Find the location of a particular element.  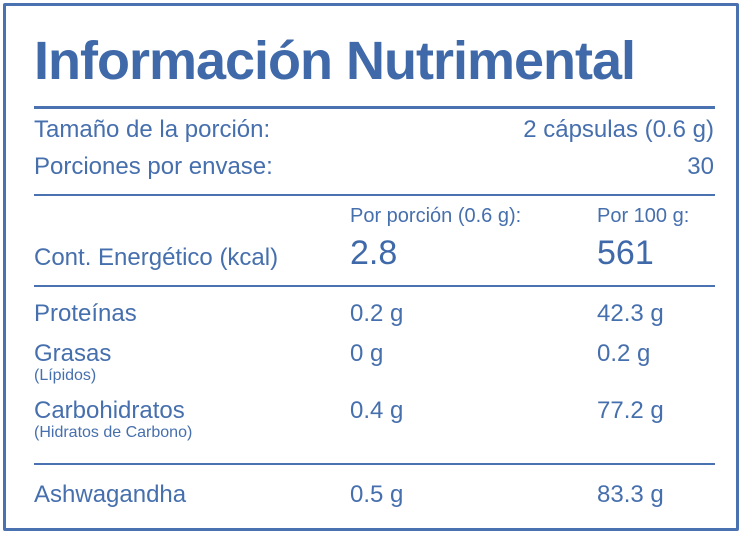

nutrient-per-serving-protein: 0.2 g is located at coordinates (377, 313).